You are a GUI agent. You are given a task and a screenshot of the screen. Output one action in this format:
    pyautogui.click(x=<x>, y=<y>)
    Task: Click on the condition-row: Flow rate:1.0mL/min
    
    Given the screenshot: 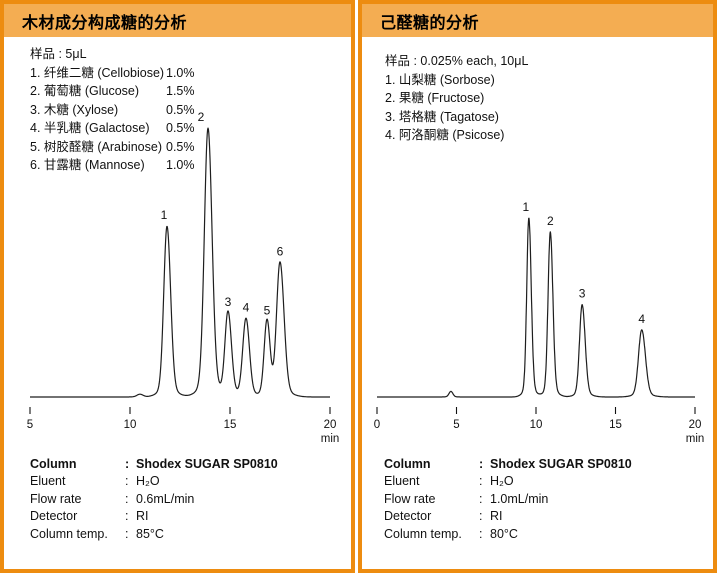 What is the action you would take?
    pyautogui.click(x=508, y=499)
    